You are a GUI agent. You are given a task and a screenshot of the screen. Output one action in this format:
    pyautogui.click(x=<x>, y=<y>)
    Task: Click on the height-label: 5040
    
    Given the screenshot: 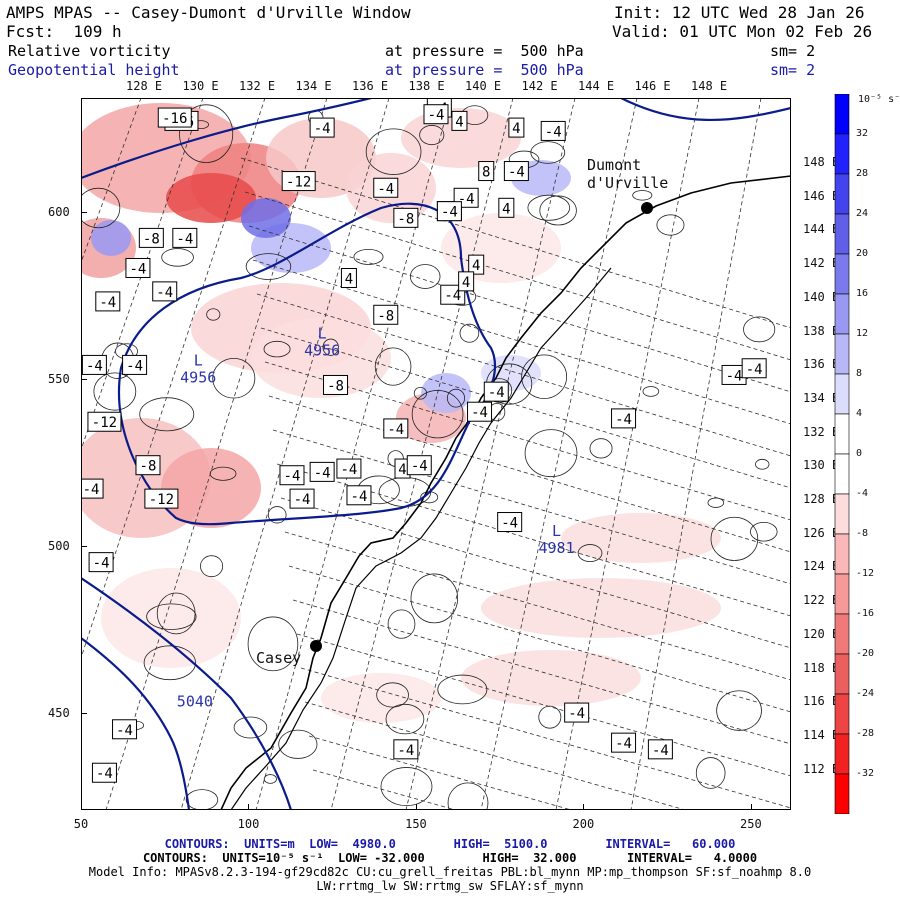 What is the action you would take?
    pyautogui.click(x=195, y=701)
    